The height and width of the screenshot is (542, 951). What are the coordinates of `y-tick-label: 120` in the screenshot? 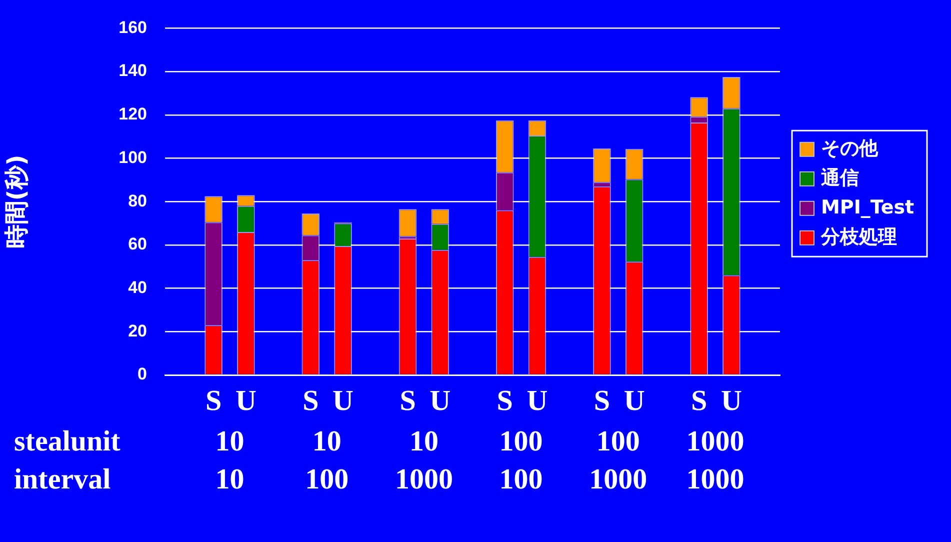 It's located at (132, 114).